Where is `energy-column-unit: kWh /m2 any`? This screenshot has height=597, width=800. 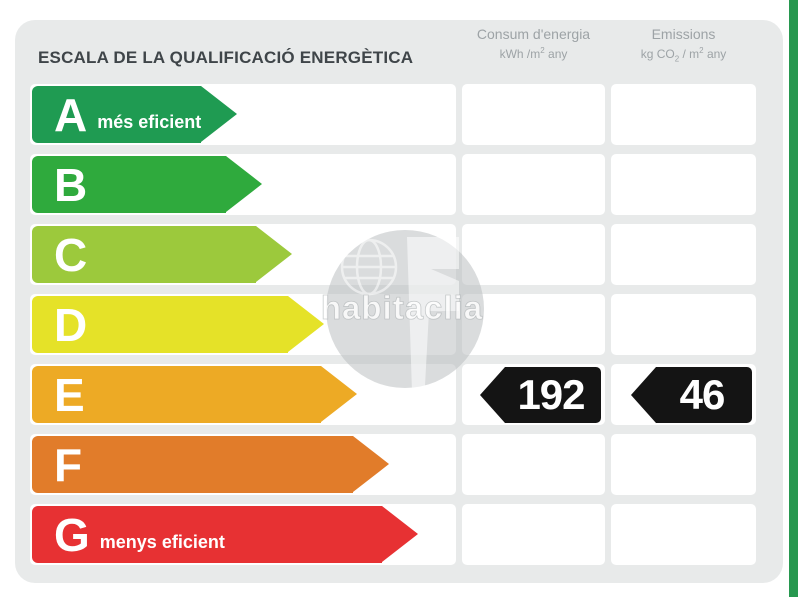
energy-column-unit: kWh /m2 any is located at coordinates (533, 53).